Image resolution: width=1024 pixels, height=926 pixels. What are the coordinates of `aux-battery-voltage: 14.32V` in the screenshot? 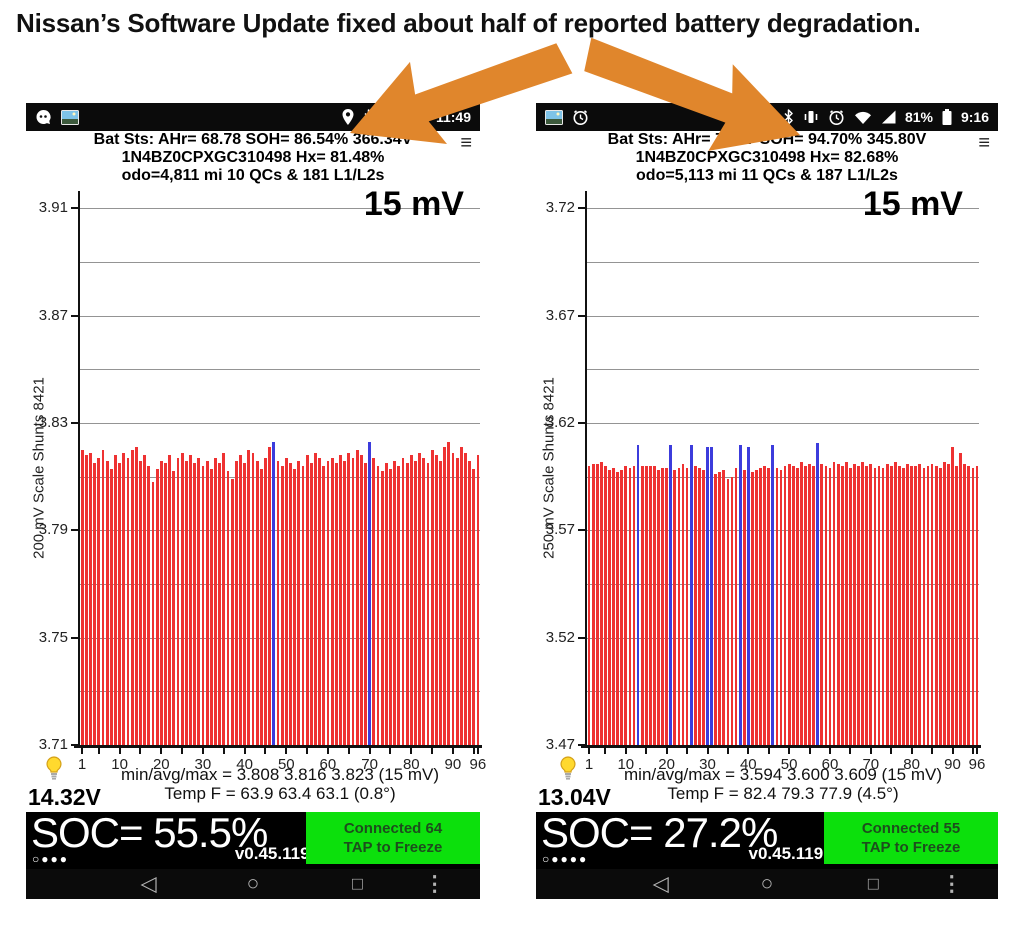 It's located at (64, 797).